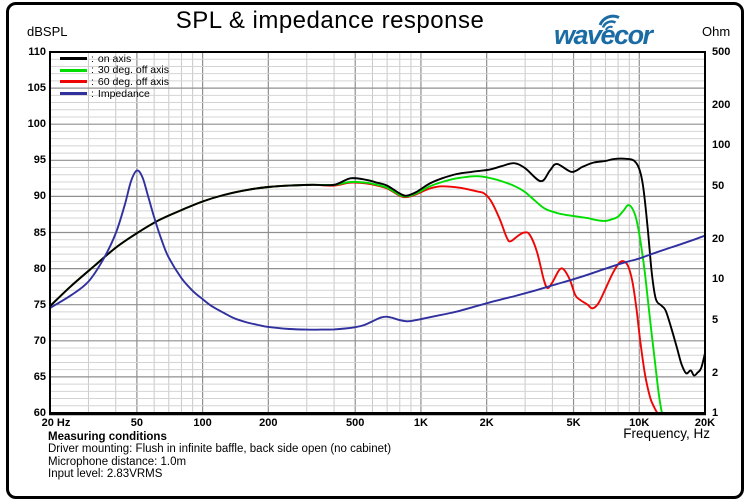  I want to click on y-left-tick-label: 100, so click(36, 124).